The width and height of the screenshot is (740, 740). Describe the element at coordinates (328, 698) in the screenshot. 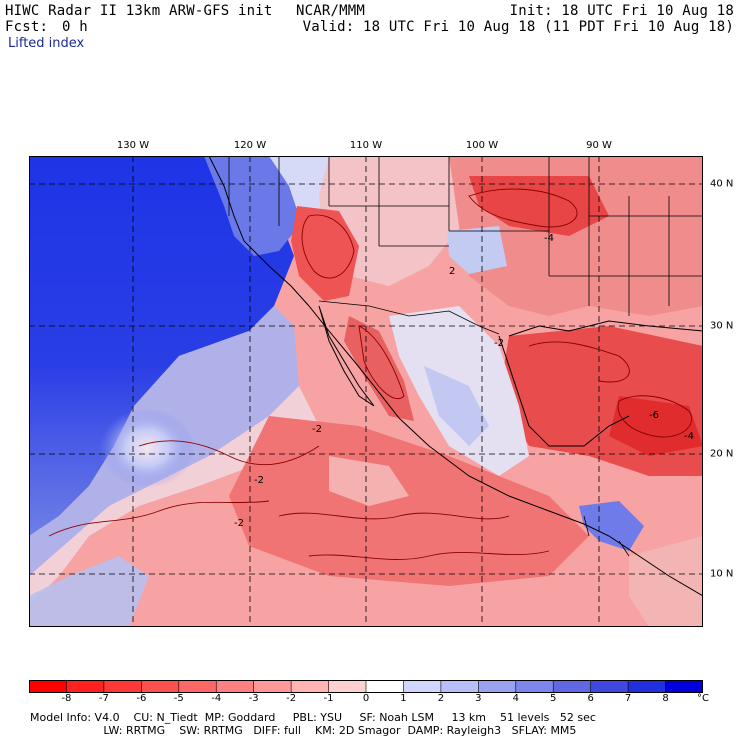

I see `colorbar-tick-label: -1` at that location.